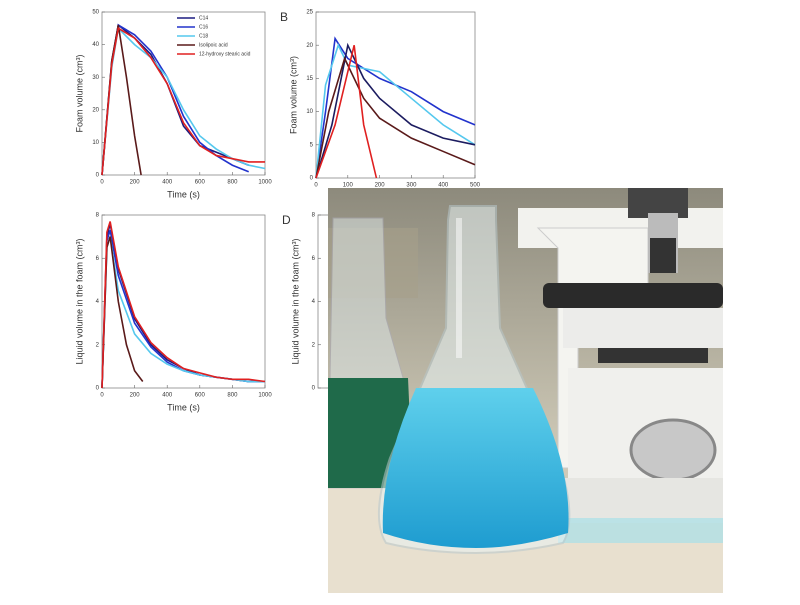 The height and width of the screenshot is (605, 800). What do you see at coordinates (348, 186) in the screenshot?
I see `x-tick-label: 100` at bounding box center [348, 186].